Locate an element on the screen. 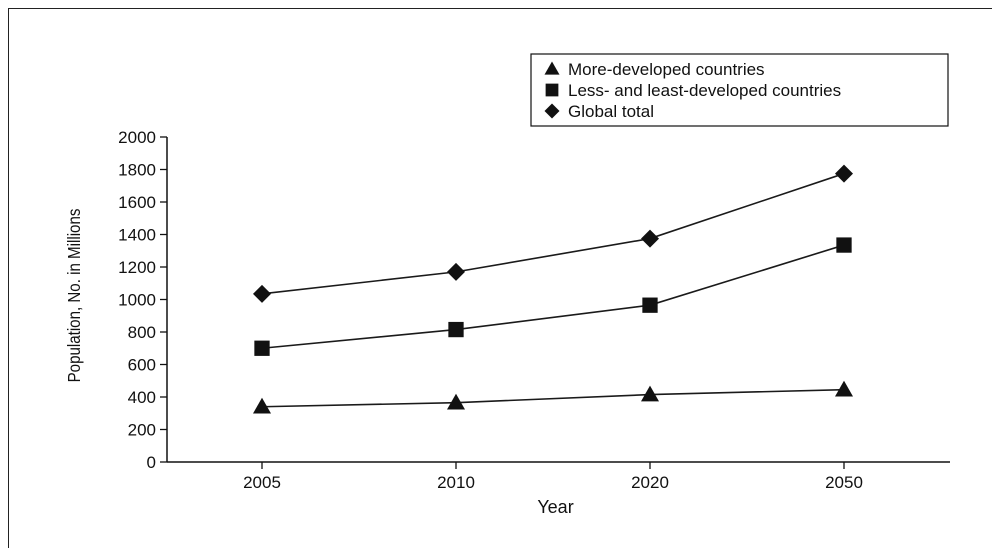  series-triangle is located at coordinates (553, 397).